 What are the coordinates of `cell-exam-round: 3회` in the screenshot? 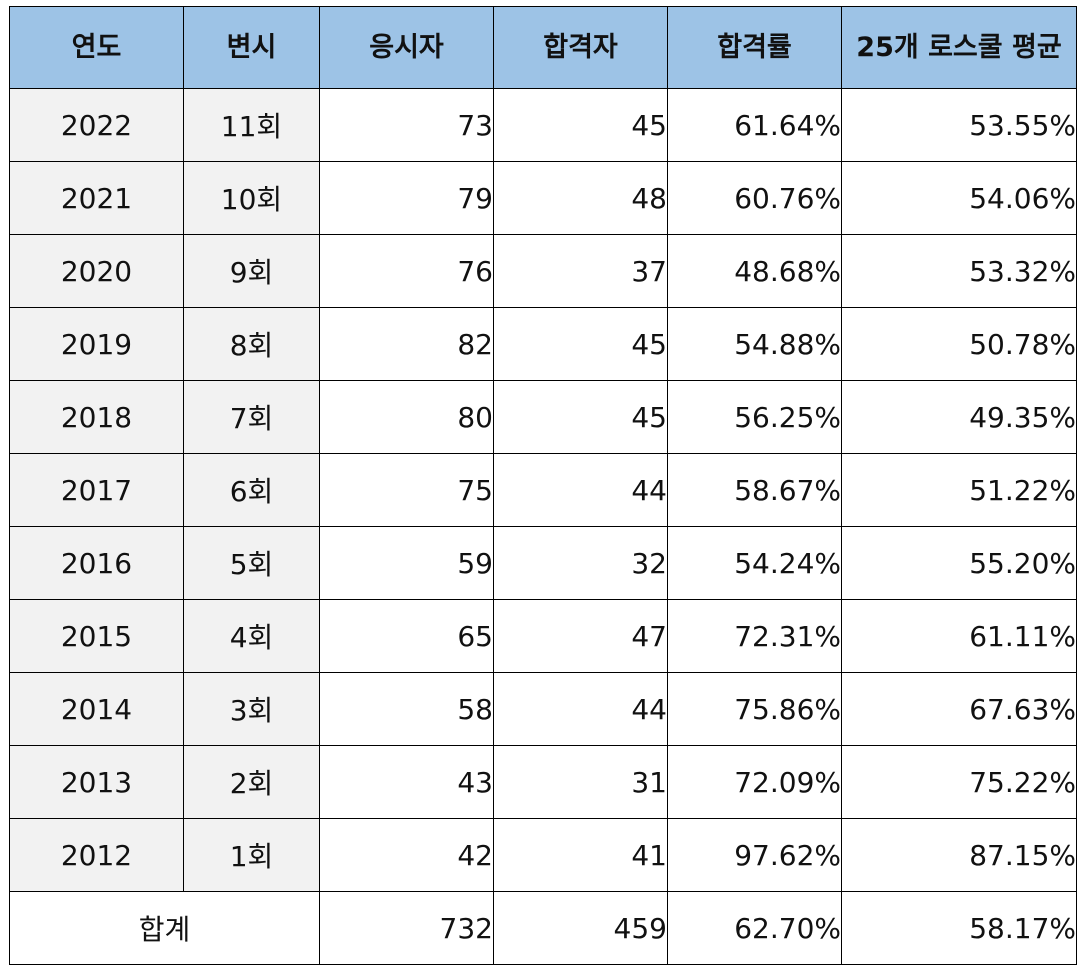 It's located at (251, 709).